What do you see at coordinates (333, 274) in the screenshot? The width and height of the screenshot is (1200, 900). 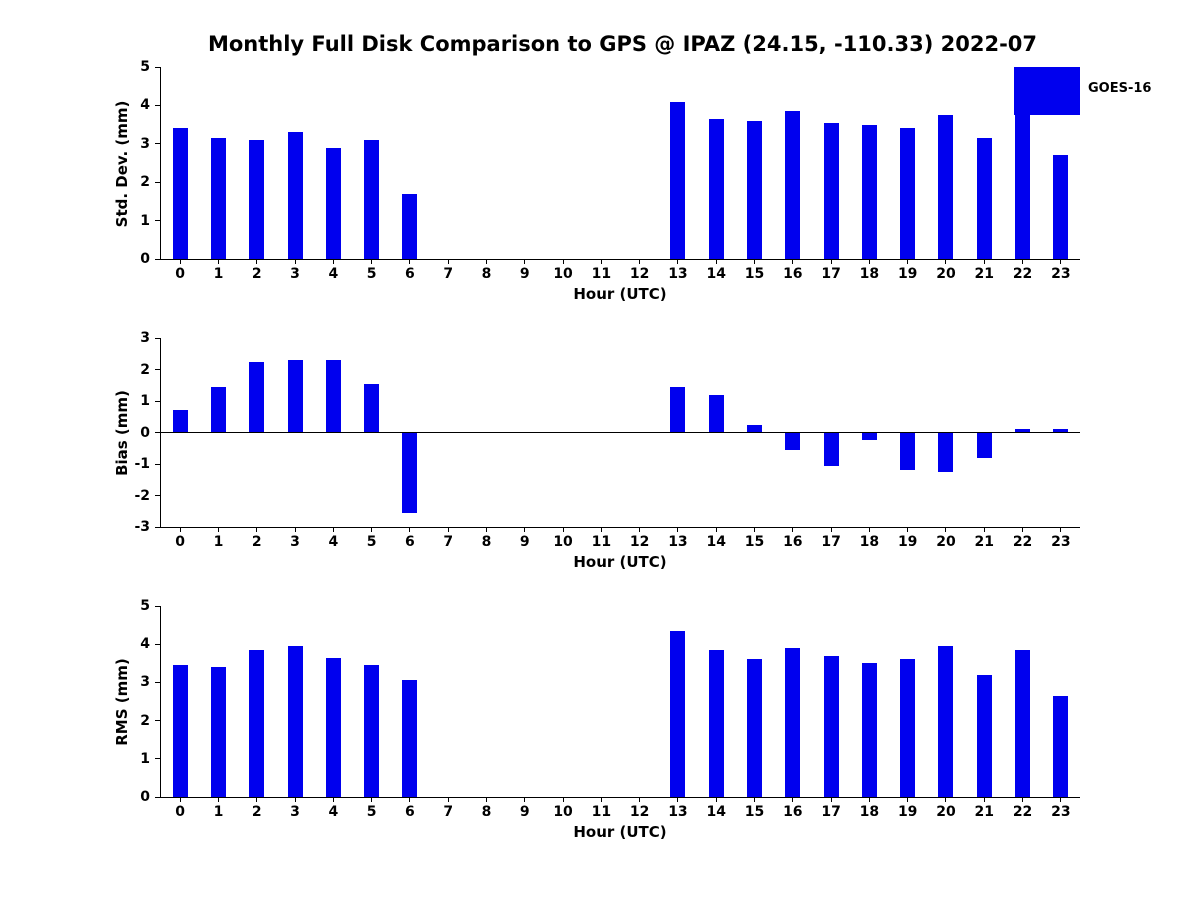 I see `x-tick-label: 4` at bounding box center [333, 274].